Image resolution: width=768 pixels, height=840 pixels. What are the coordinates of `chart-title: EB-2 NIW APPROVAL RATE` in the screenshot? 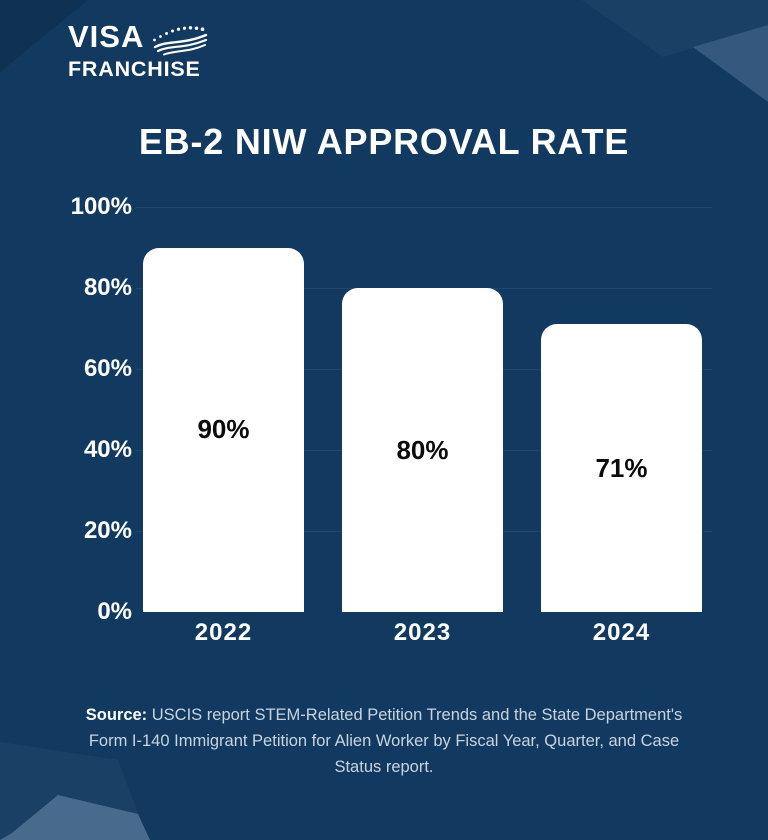 It's located at (384, 141).